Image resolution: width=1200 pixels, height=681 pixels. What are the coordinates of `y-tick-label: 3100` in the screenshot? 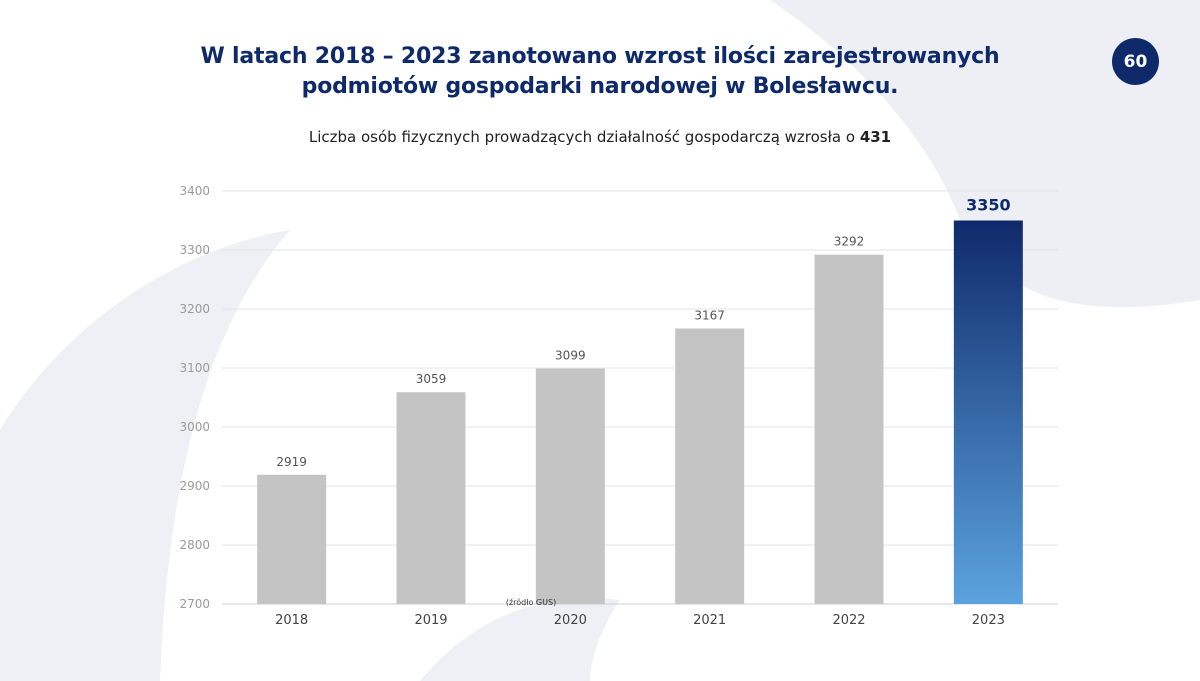 It's located at (194, 368).